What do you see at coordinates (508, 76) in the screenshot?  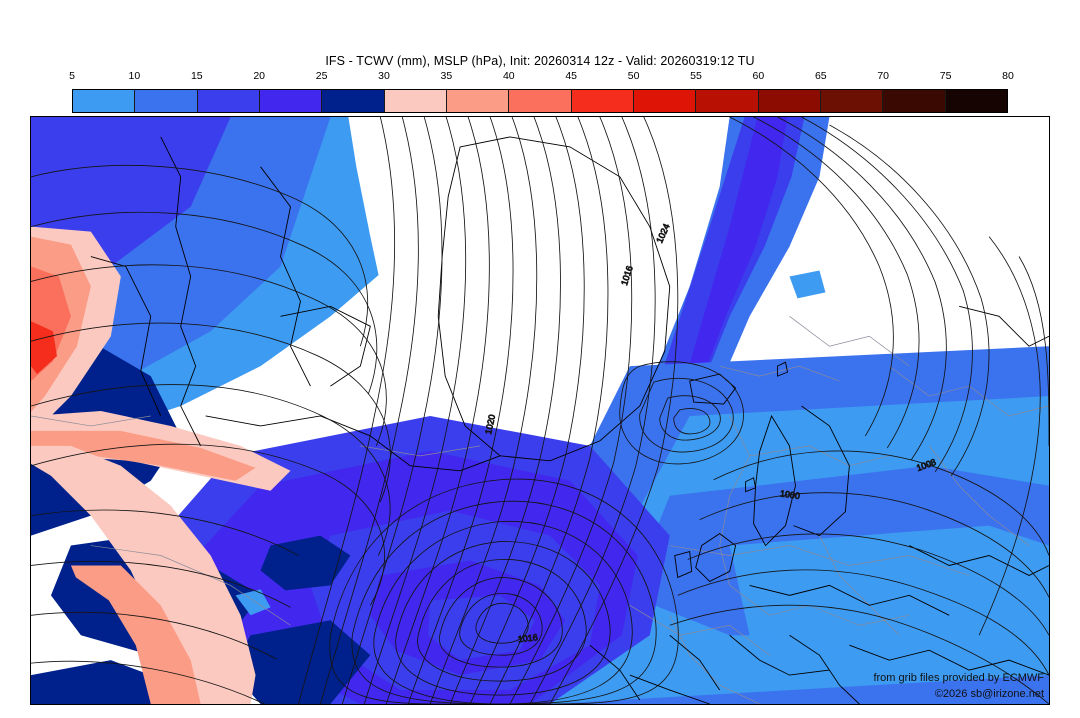 I see `colorbar-tick-40: 40` at bounding box center [508, 76].